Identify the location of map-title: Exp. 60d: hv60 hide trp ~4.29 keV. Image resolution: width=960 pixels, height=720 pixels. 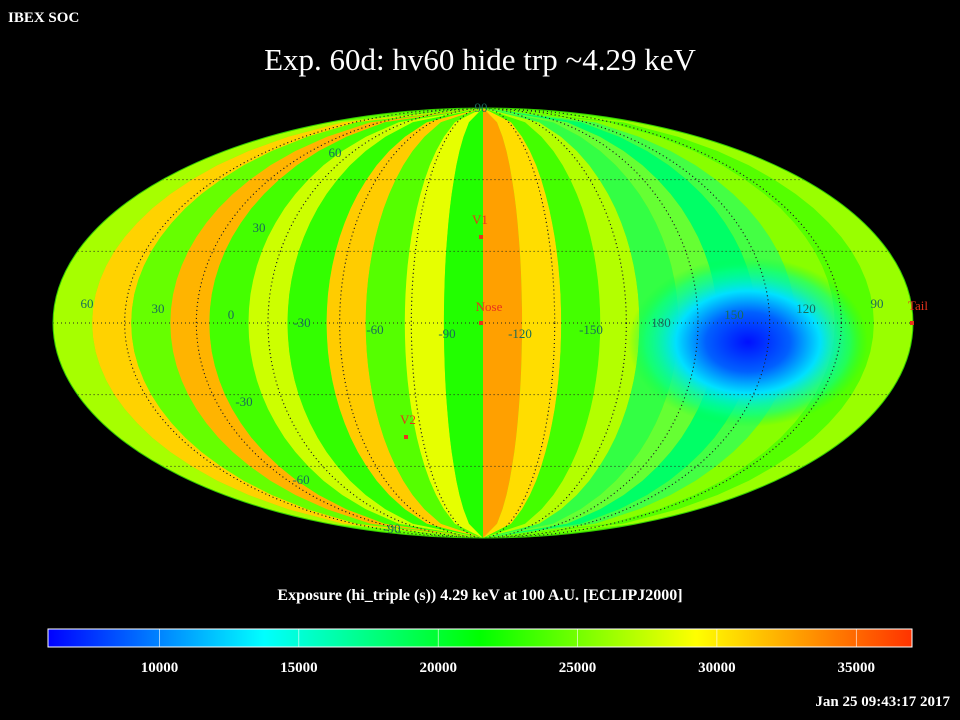
(480, 59).